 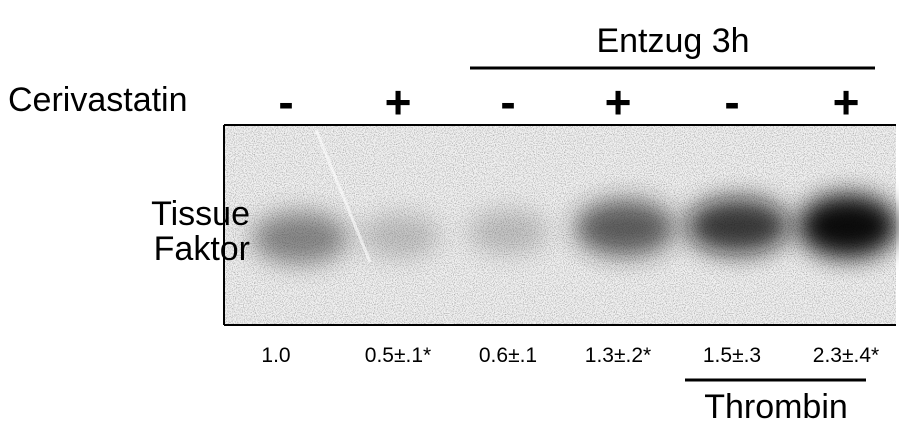 I want to click on footer-label: Thrombin, so click(x=776, y=407).